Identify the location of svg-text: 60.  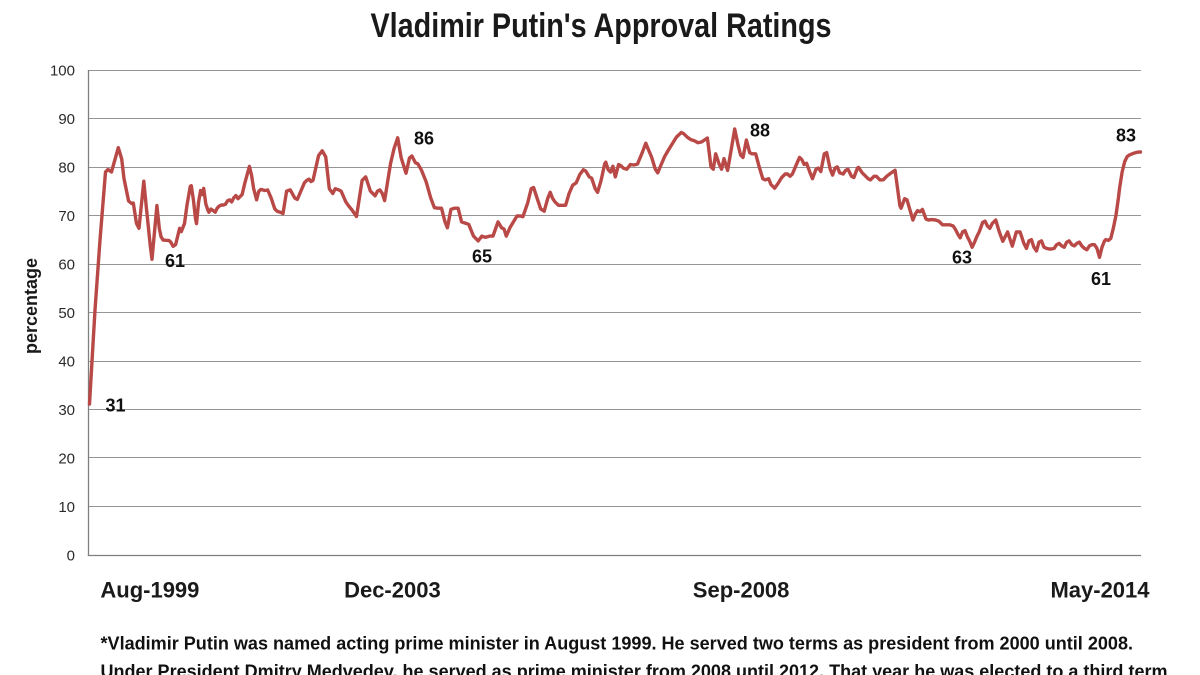
(66, 264).